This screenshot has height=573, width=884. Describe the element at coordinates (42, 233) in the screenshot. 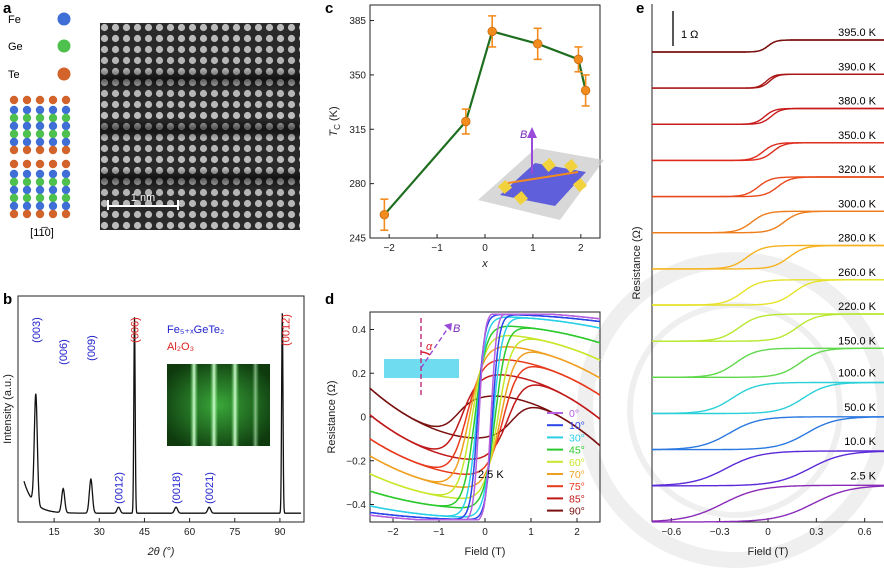

I see `zone-axis-label: [11̅0]` at that location.